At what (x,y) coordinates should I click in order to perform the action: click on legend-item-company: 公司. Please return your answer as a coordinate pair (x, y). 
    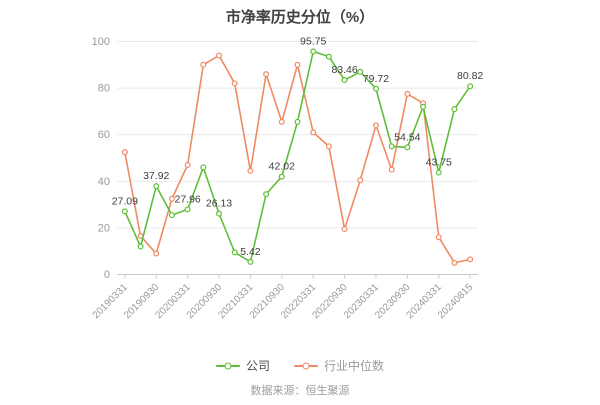
    Looking at the image, I should click on (242, 365).